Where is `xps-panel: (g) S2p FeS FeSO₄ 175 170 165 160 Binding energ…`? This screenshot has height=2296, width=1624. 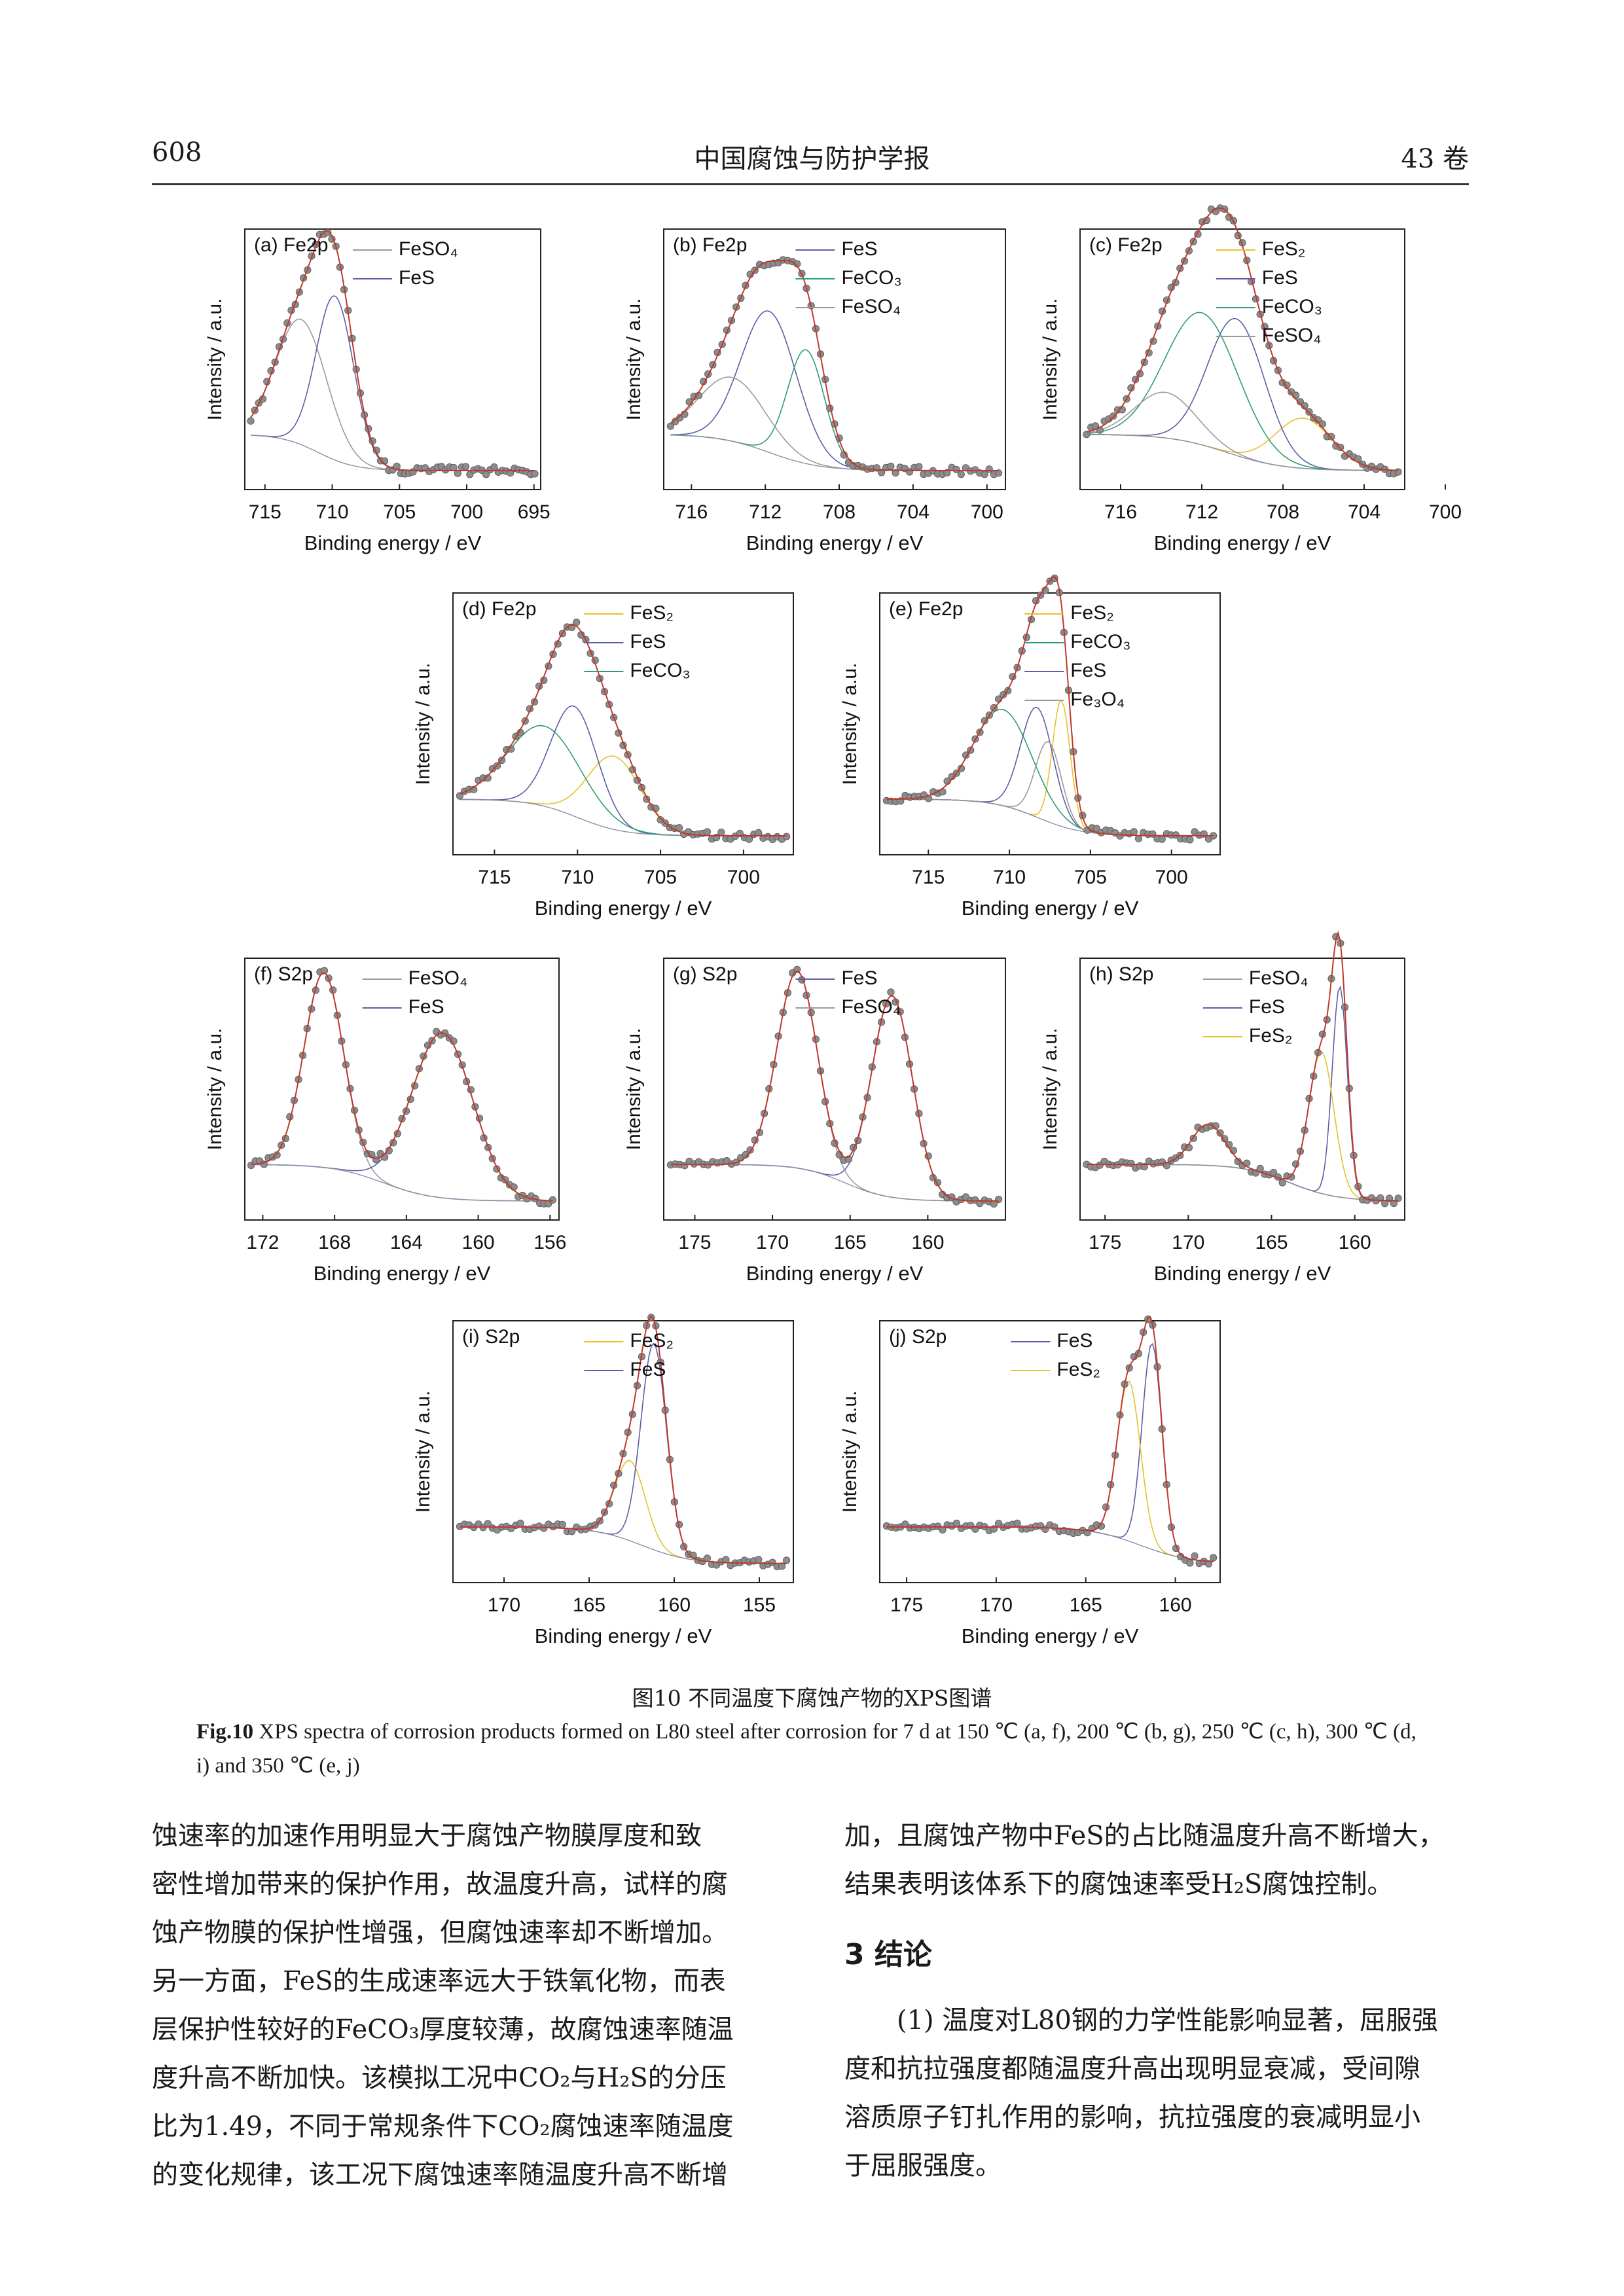 xps-panel: (g) S2p FeS FeSO₄ 175 170 165 160 Binding energ… is located at coordinates (814, 1121).